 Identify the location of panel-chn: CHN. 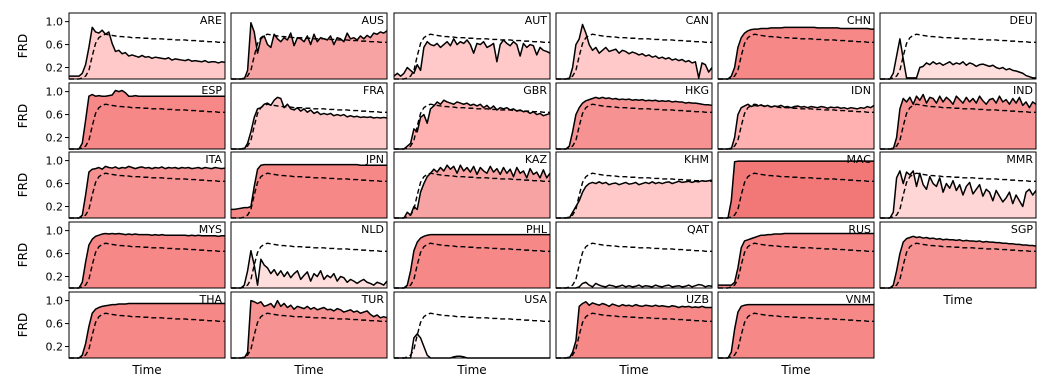
(796, 46).